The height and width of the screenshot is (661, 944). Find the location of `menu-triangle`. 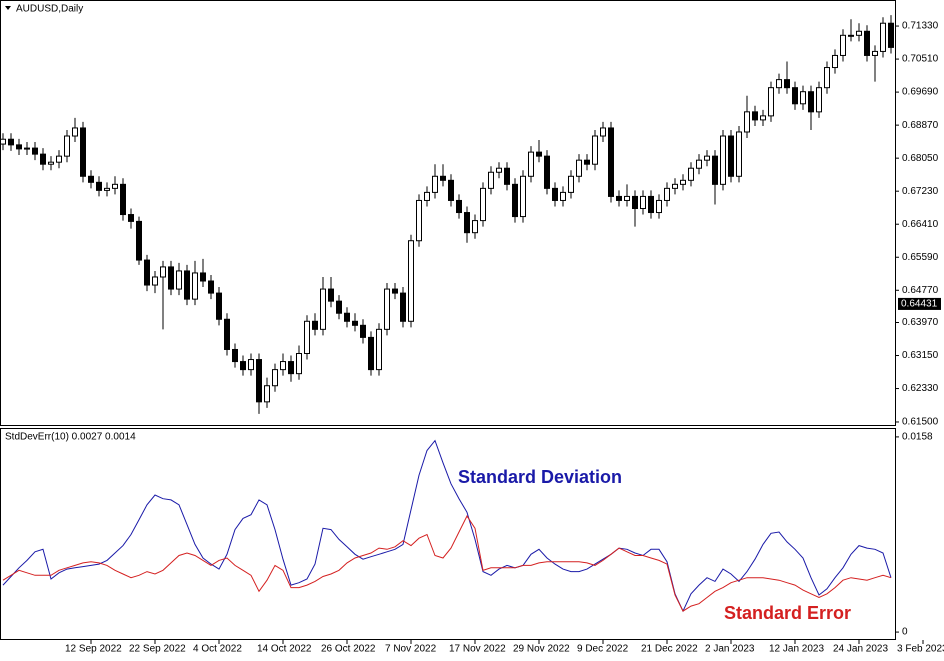

menu-triangle is located at coordinates (8, 8).